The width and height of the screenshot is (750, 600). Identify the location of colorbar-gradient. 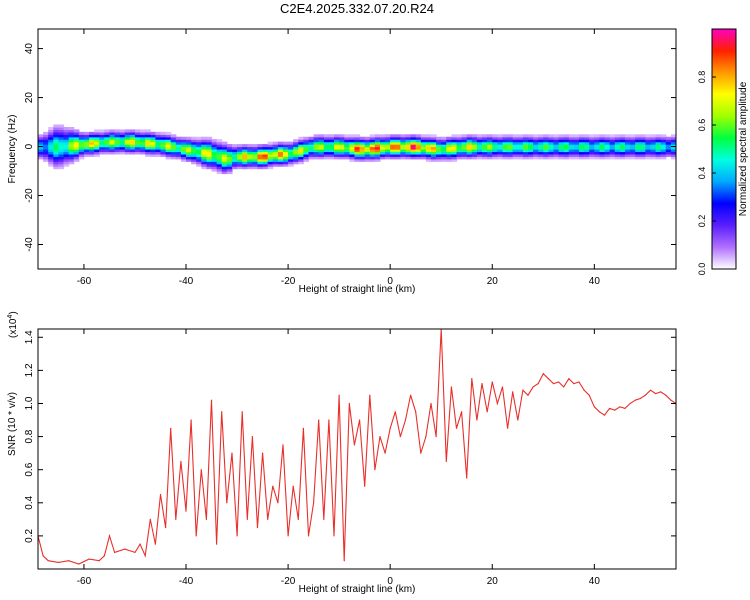
(724, 149).